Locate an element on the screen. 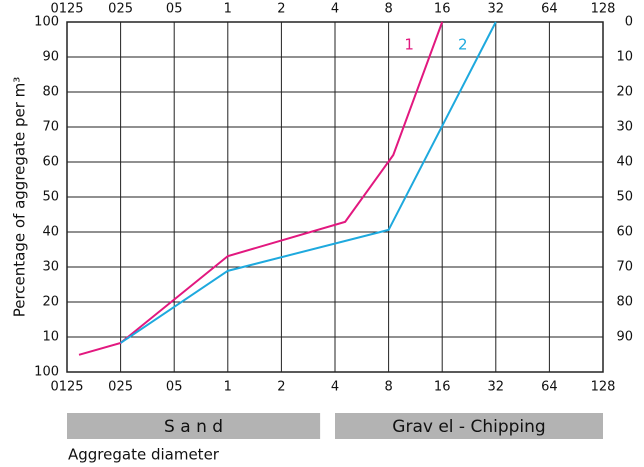  band-label: Grav el - Chipping is located at coordinates (468, 427).